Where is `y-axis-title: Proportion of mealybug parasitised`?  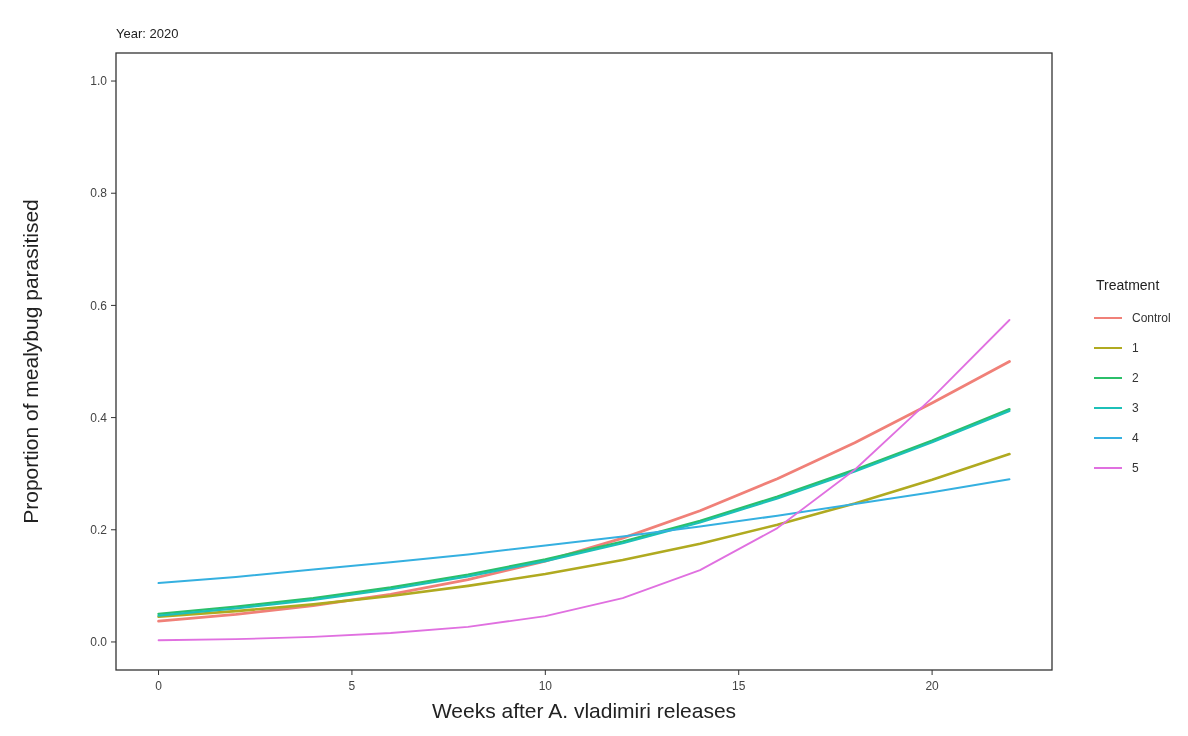
y-axis-title: Proportion of mealybug parasitised is located at coordinates (30, 361).